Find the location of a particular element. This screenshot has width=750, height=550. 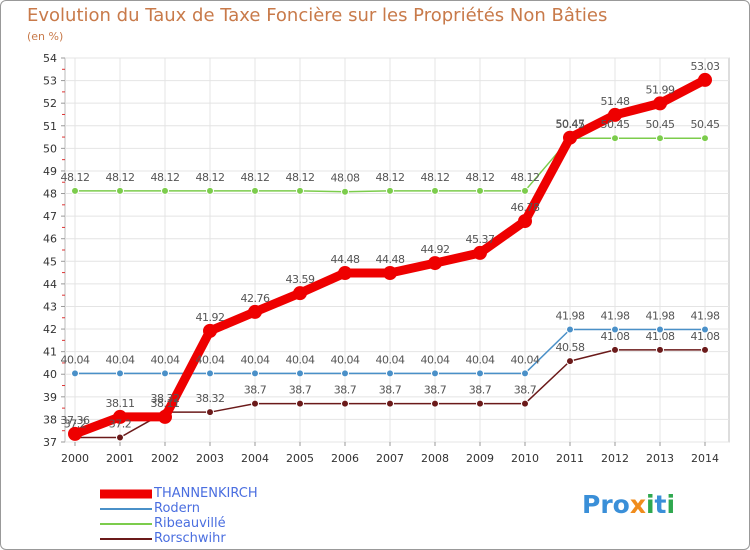

data-label: 38.32 is located at coordinates (165, 398).